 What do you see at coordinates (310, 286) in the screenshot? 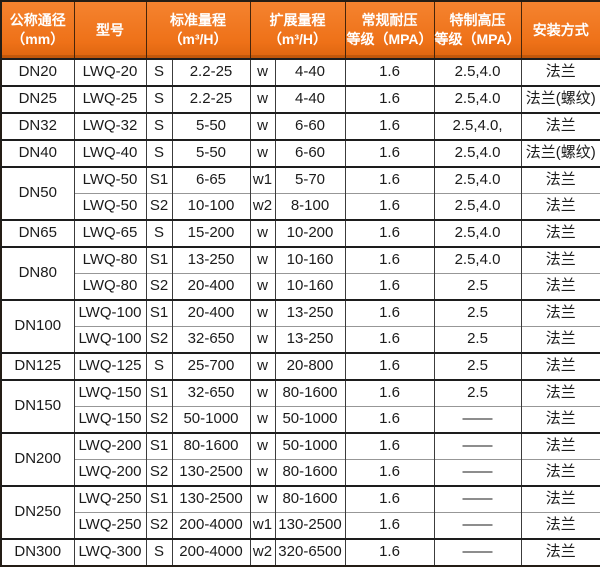
I see `cell-extended-range: 10-160` at bounding box center [310, 286].